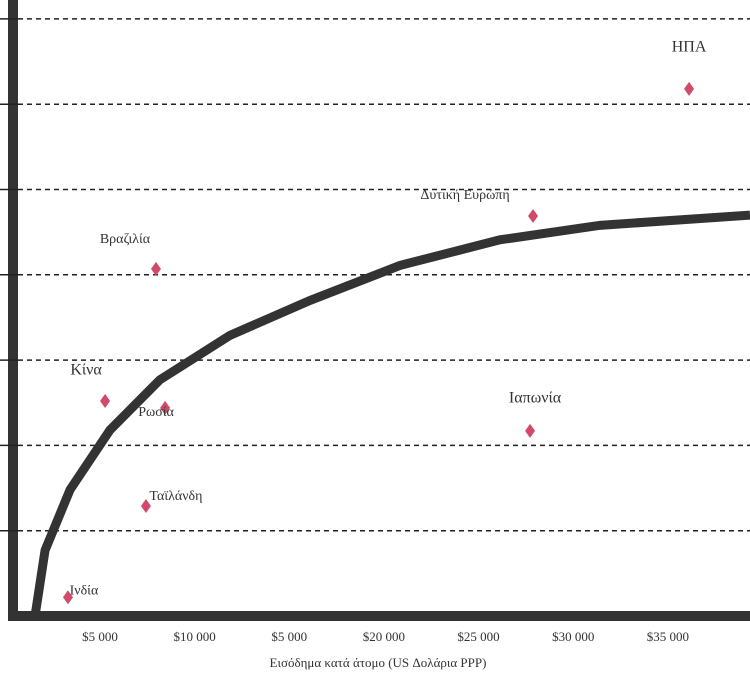  I want to click on x-tick-label: $35 000, so click(668, 636).